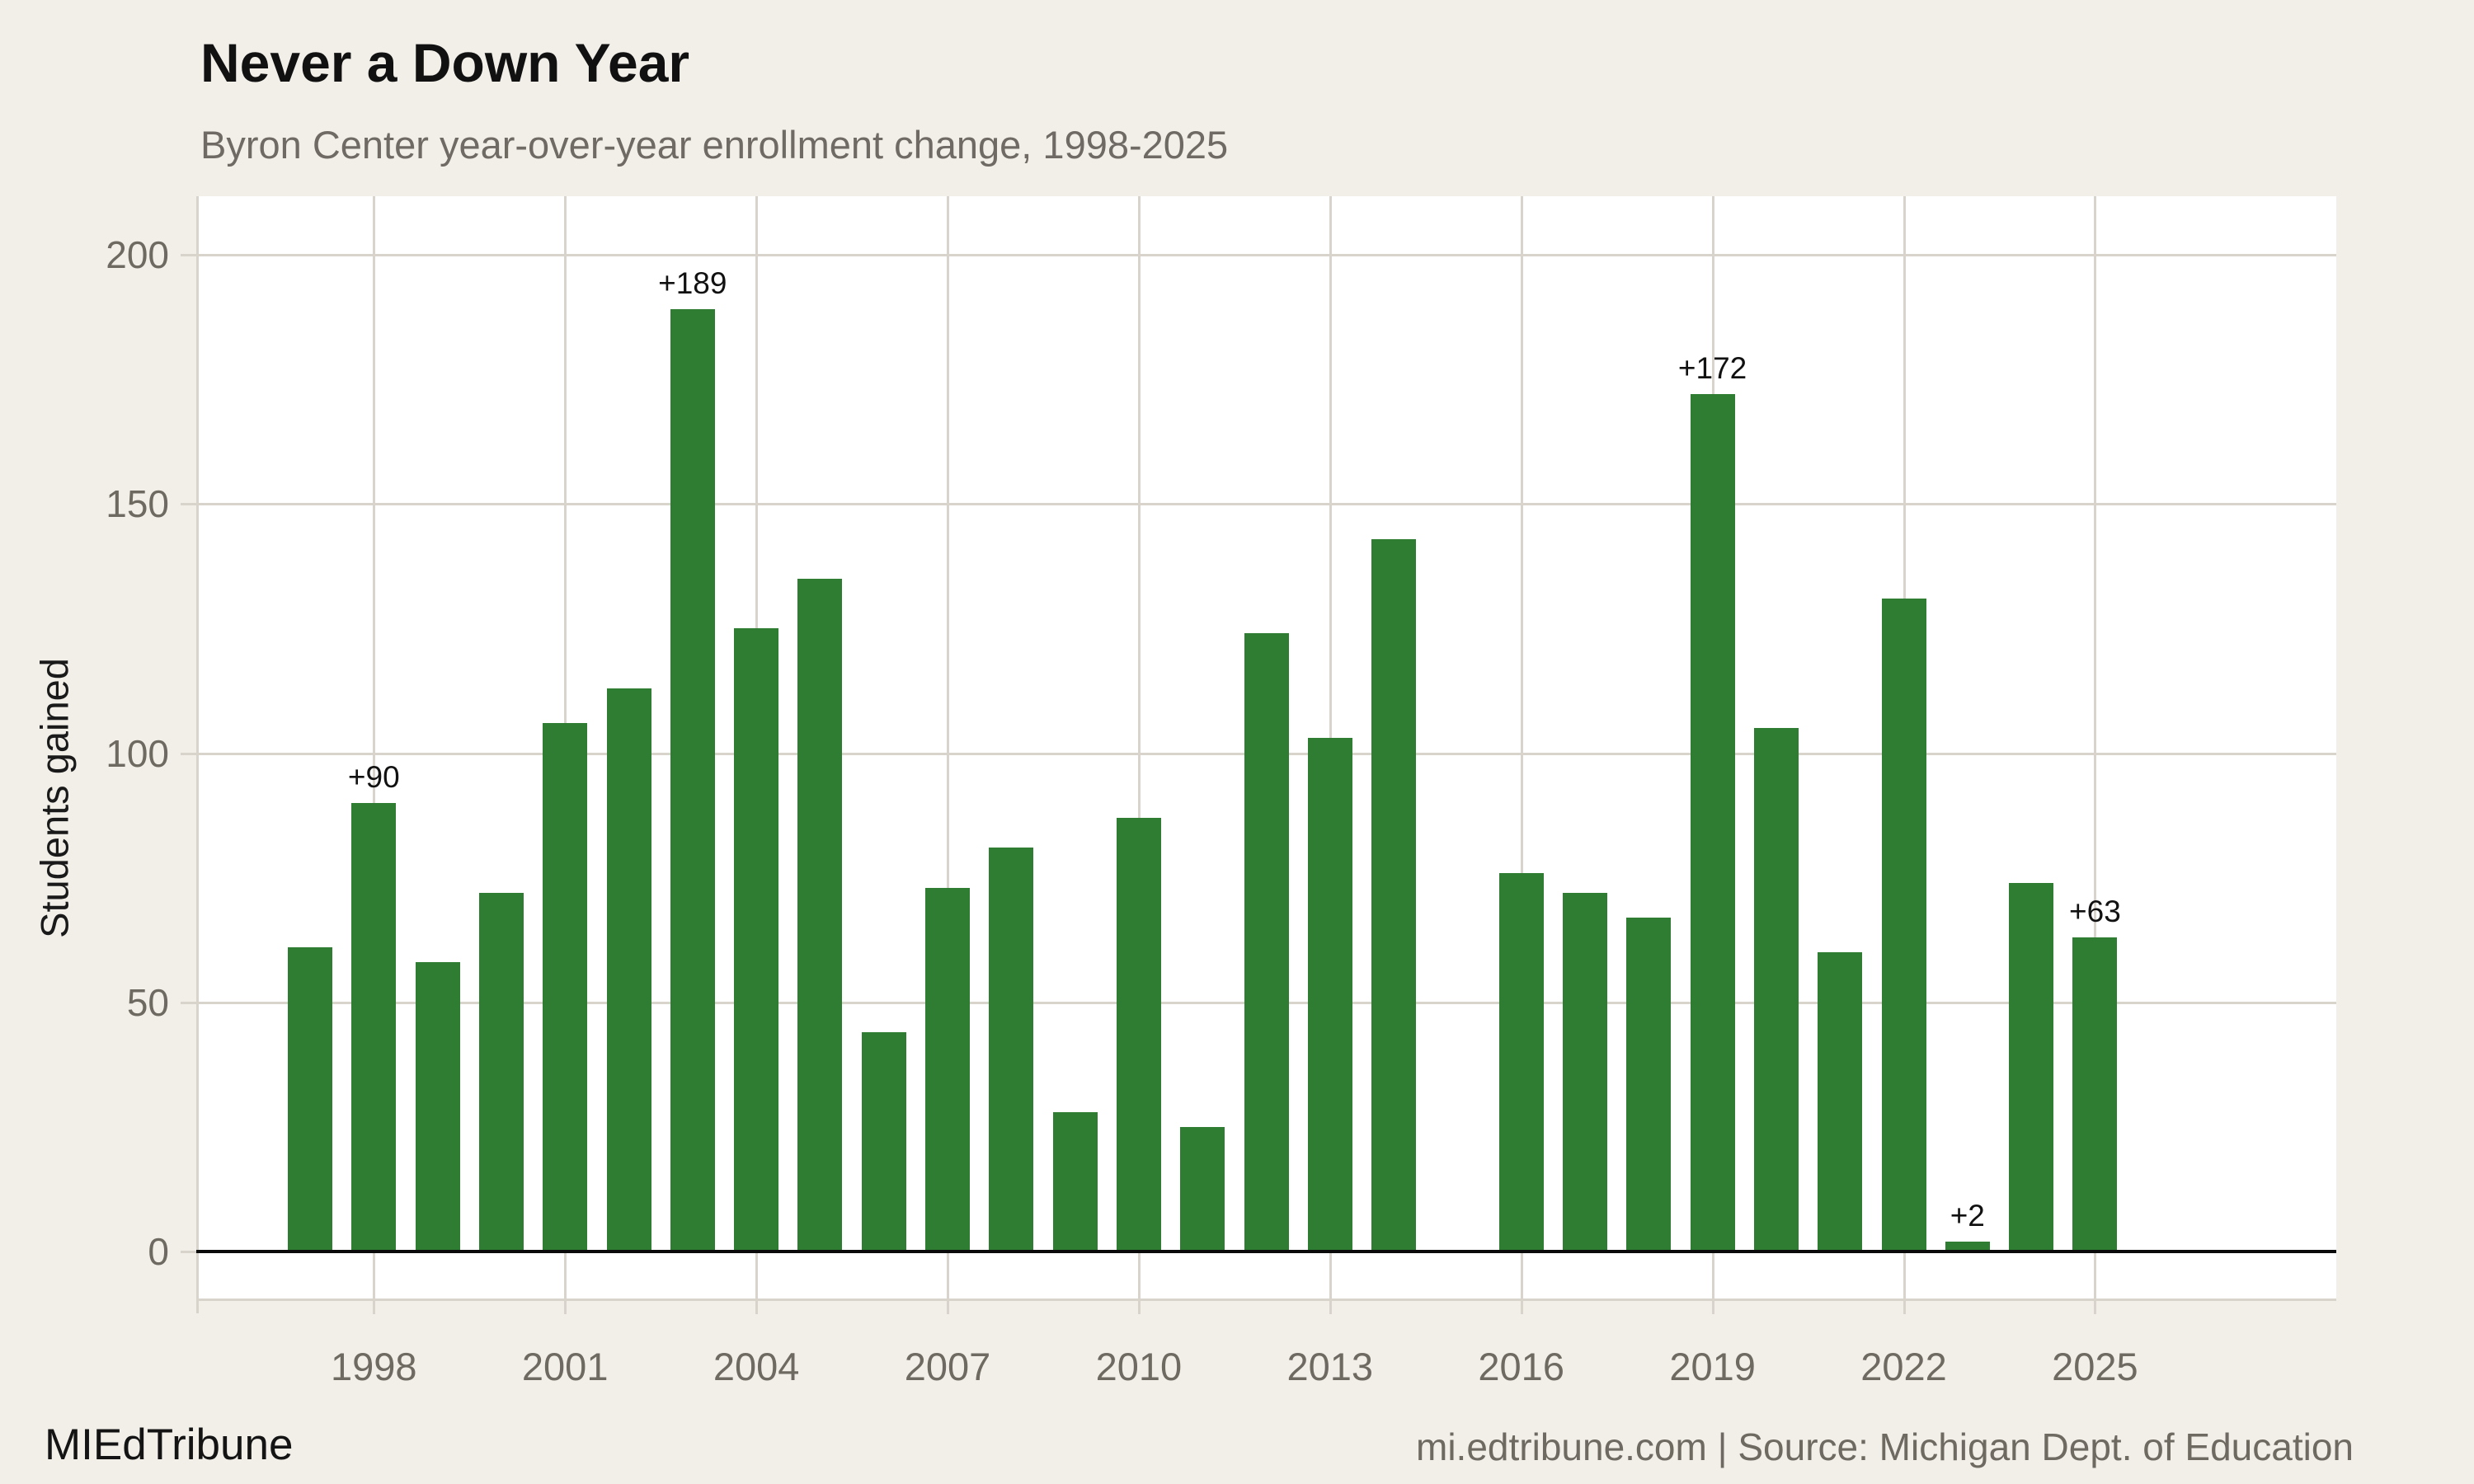  Describe the element at coordinates (756, 1366) in the screenshot. I see `x-tick-label-2004: 2004` at that location.